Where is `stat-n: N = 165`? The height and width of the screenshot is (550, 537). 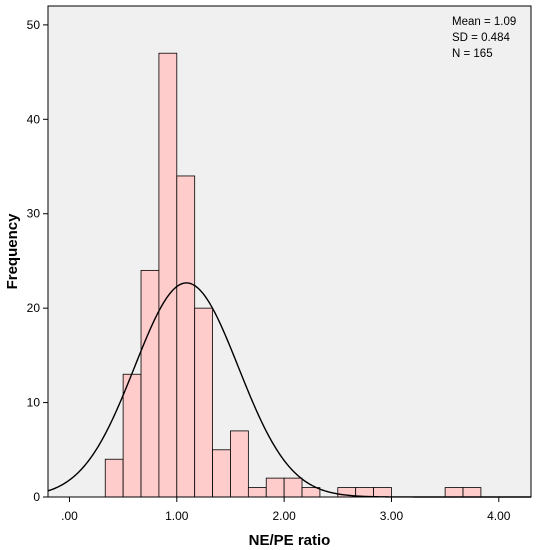 stat-n: N = 165 is located at coordinates (472, 54).